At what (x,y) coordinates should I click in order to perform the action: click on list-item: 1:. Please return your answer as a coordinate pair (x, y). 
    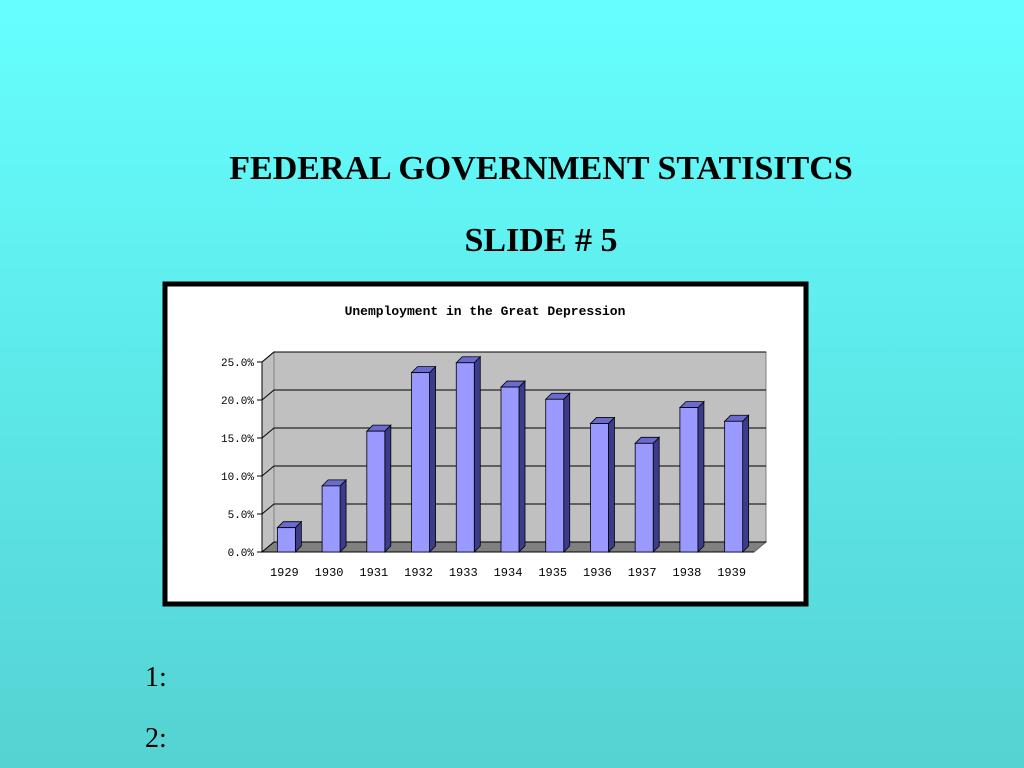
    Looking at the image, I should click on (156, 677).